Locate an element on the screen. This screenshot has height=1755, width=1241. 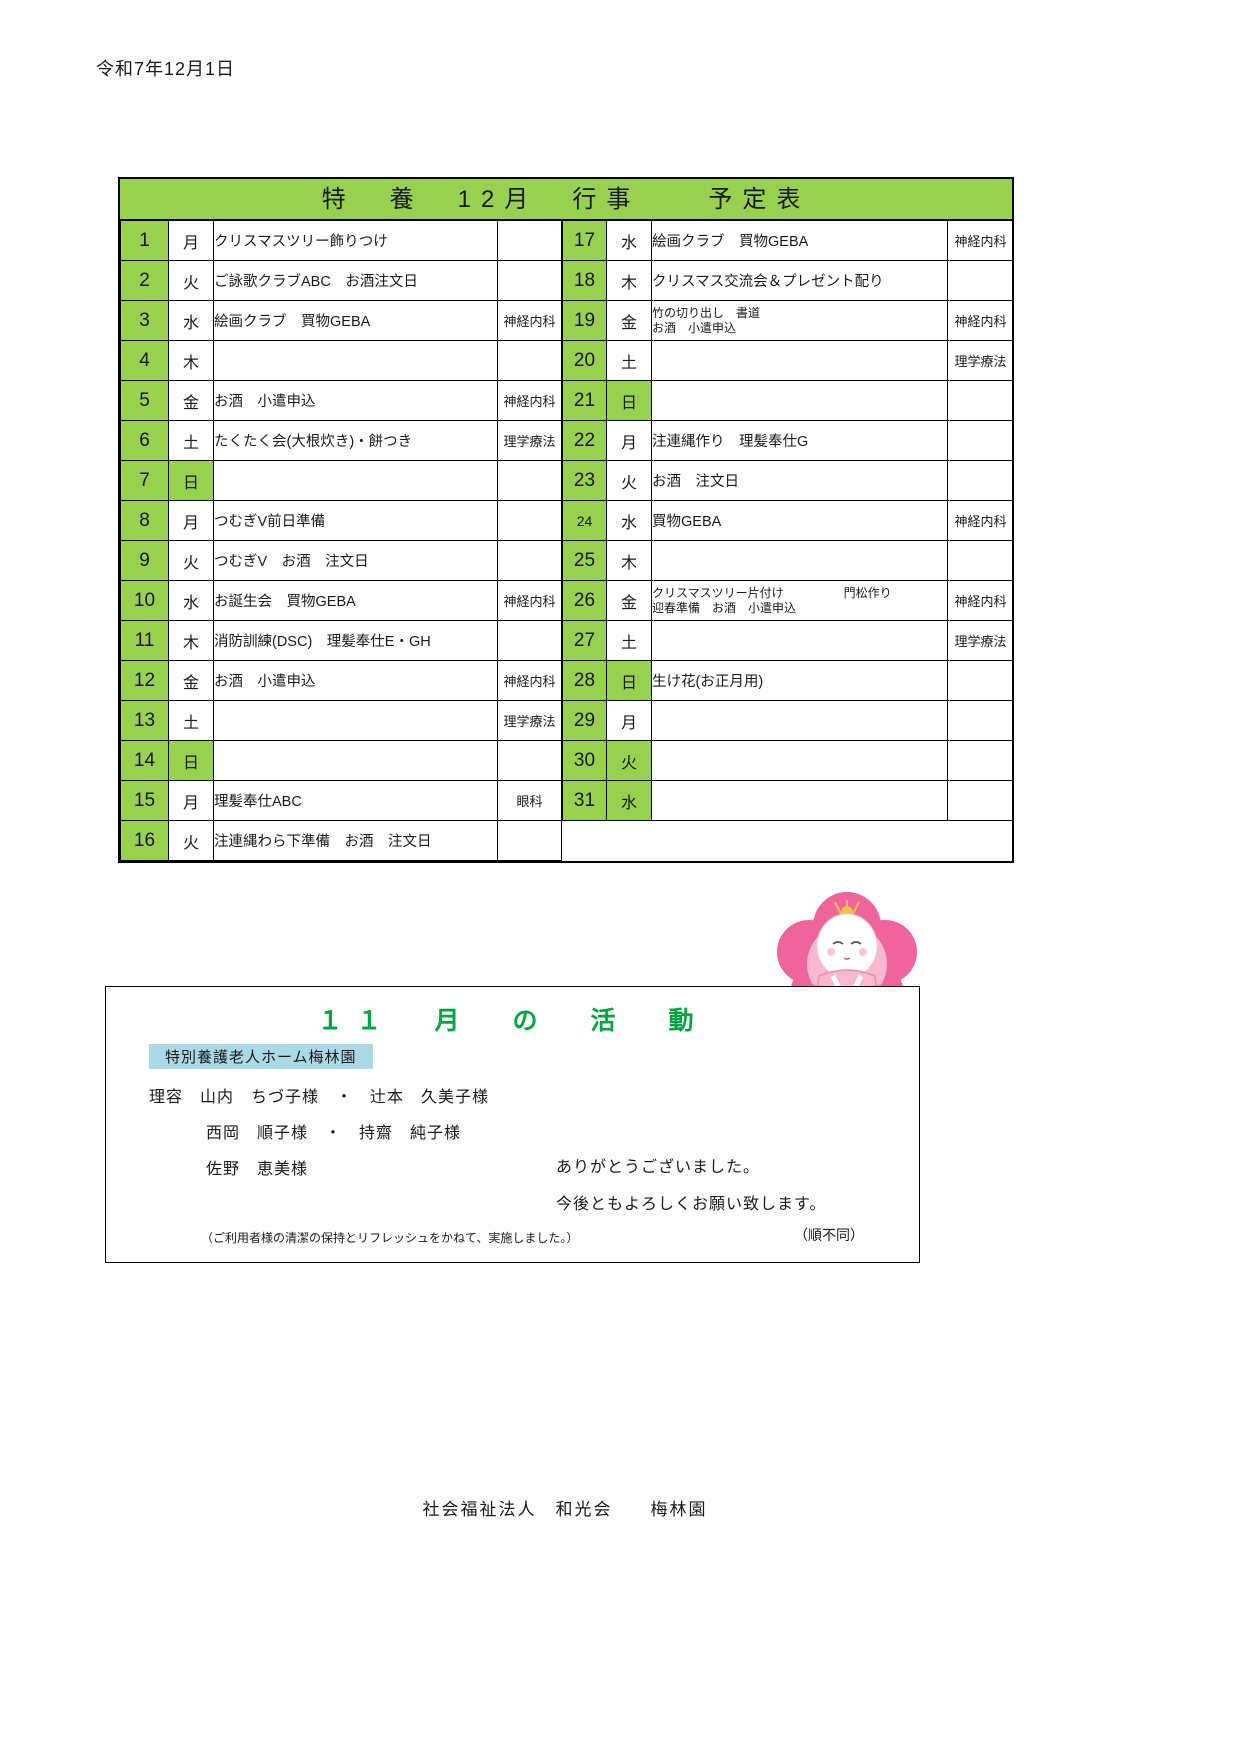
day-number: 24 is located at coordinates (584, 520).